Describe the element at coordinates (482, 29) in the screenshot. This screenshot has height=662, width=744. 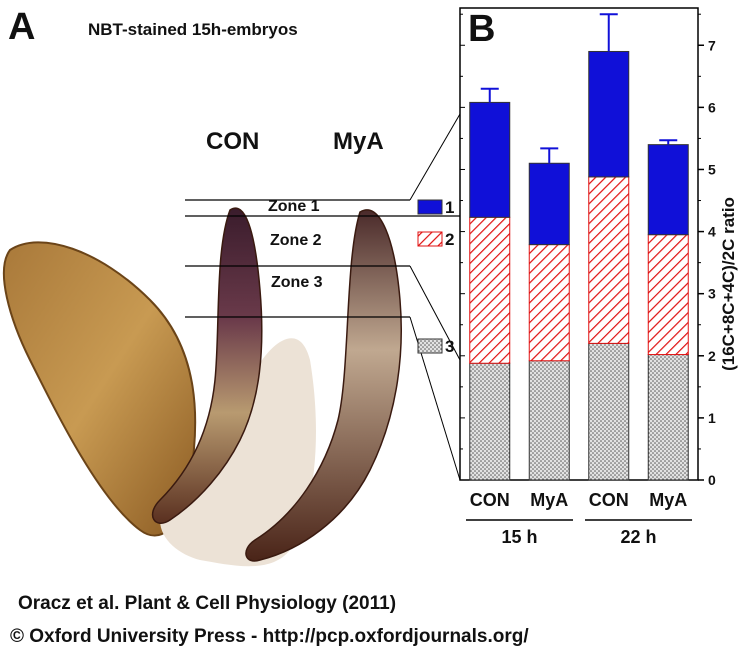
I see `panel-b-letter: B` at that location.